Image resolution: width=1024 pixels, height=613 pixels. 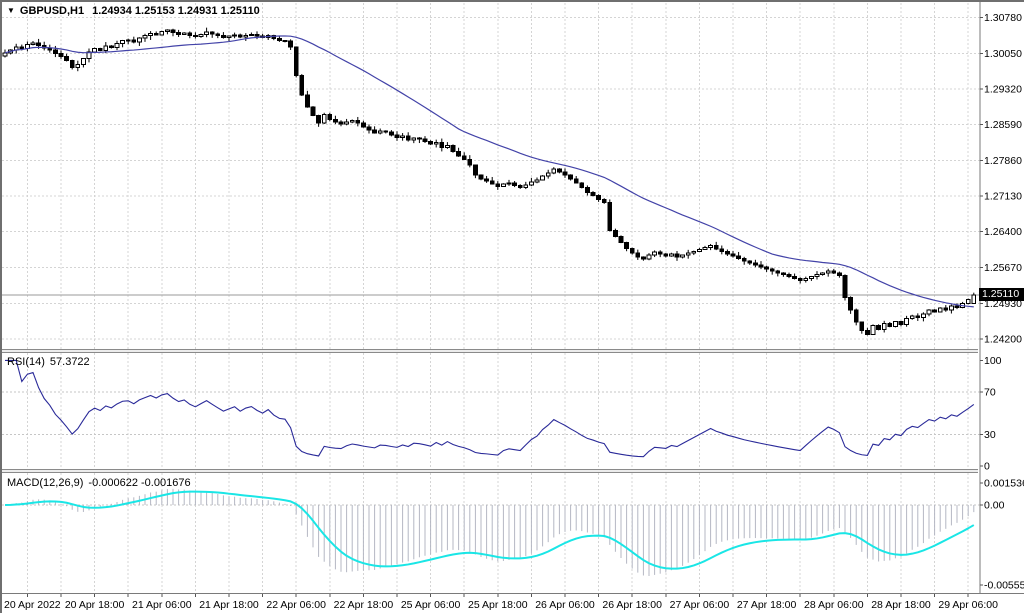 I want to click on time-axis-label: 28 Apr 18:00, so click(x=901, y=605).